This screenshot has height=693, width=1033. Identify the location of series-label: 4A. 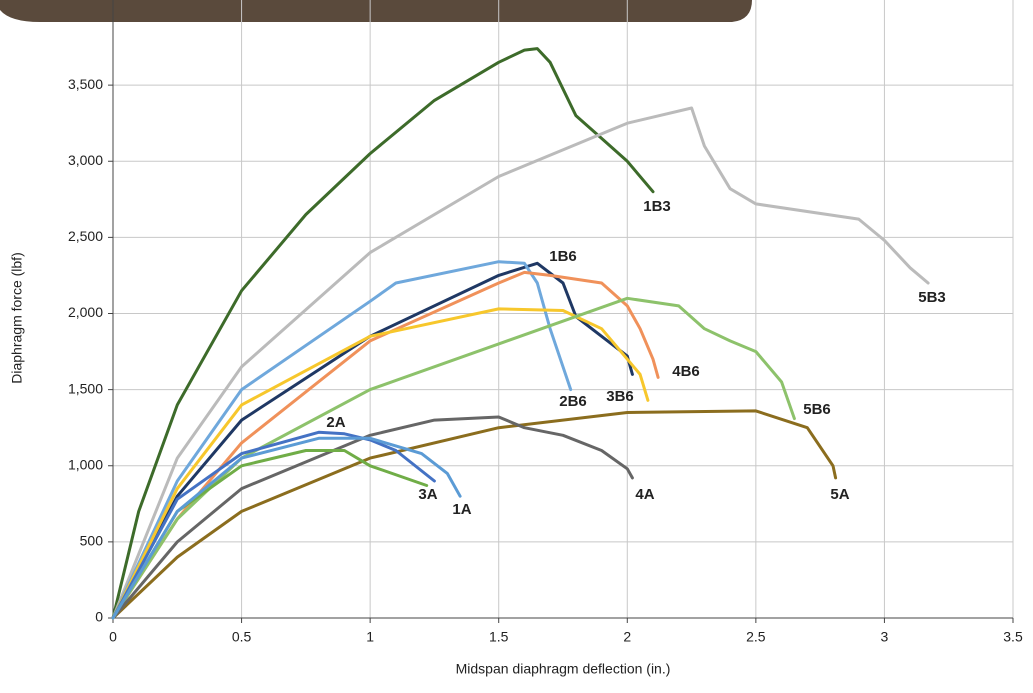
(644, 494).